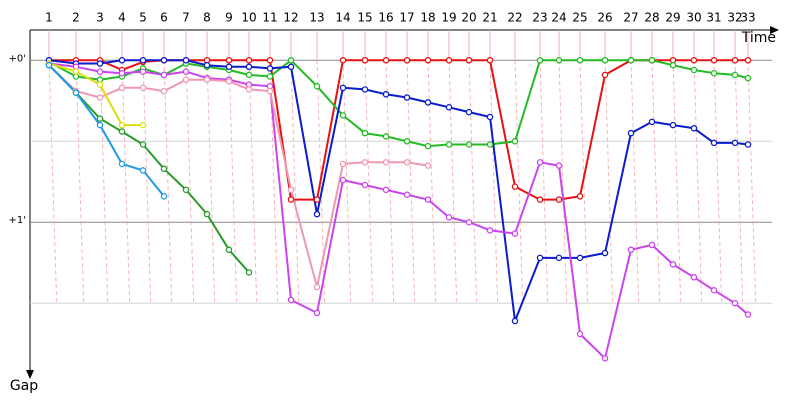 Image resolution: width=800 pixels, height=400 pixels. I want to click on x-tick-label: 6, so click(164, 18).